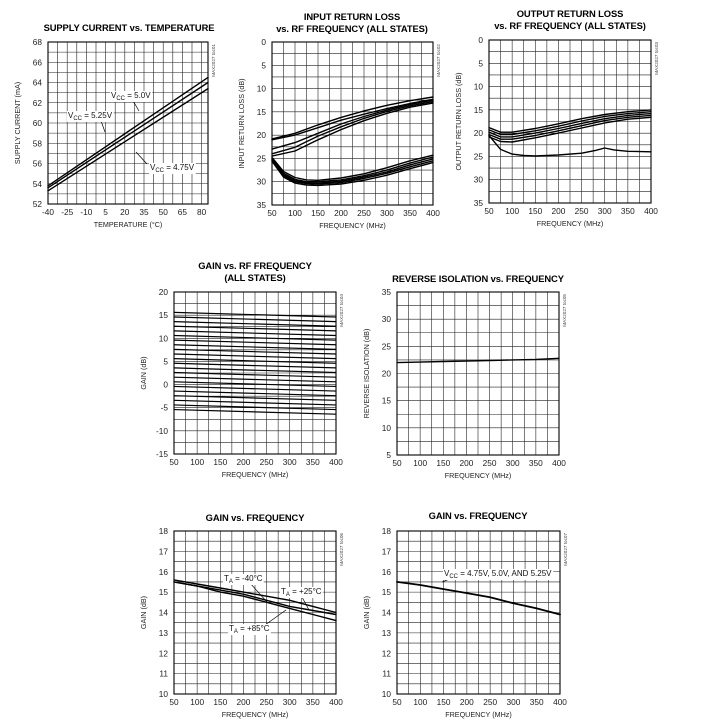  Describe the element at coordinates (162, 431) in the screenshot. I see `y-tick-label: -10` at that location.